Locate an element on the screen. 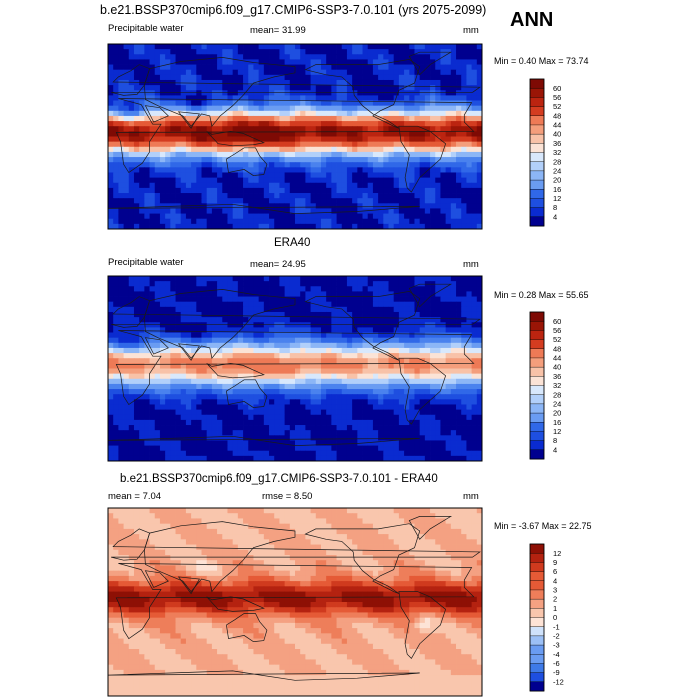  panel3-units-label: mm is located at coordinates (471, 496).